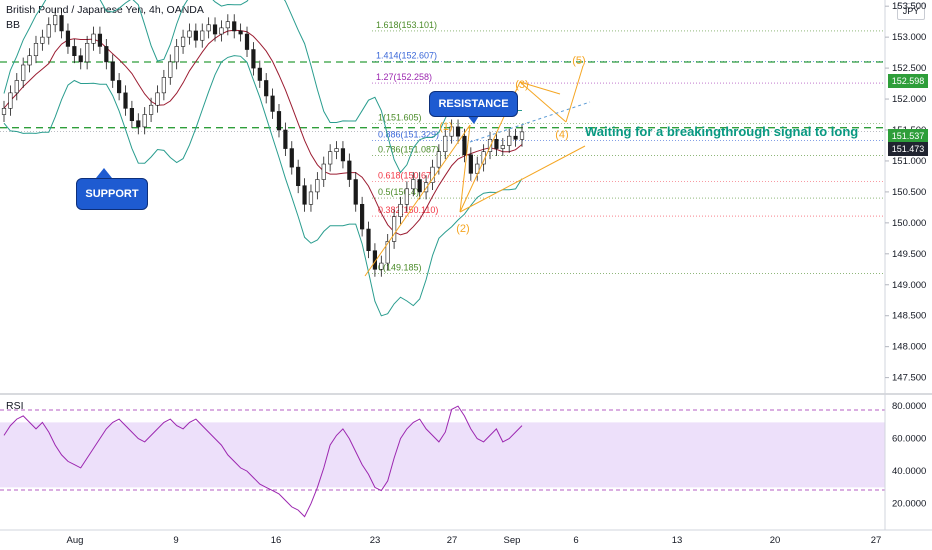  Describe the element at coordinates (408, 150) in the screenshot. I see `fib-label: 0.786(151.087)` at that location.